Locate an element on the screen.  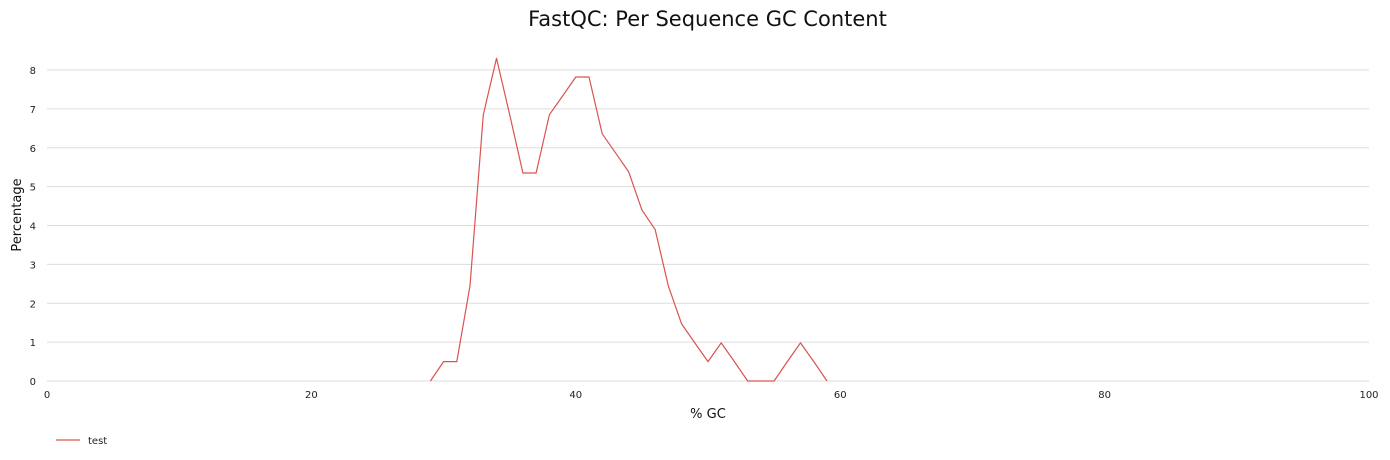
x-axis-ticks: 0 20 40 60 80 100 is located at coordinates (711, 395).